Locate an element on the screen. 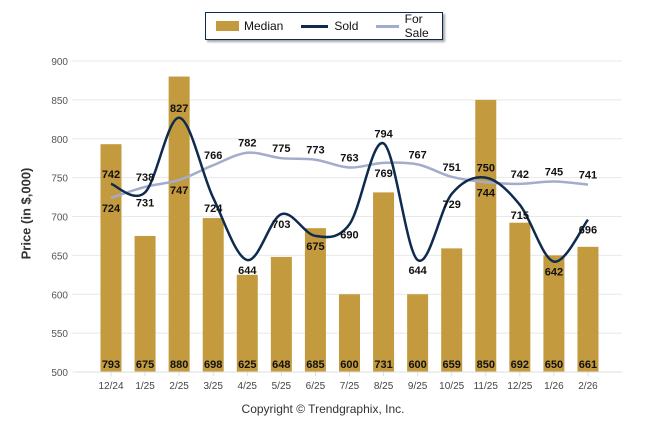 The image size is (646, 434). y-tick-label: 600 is located at coordinates (59, 295).